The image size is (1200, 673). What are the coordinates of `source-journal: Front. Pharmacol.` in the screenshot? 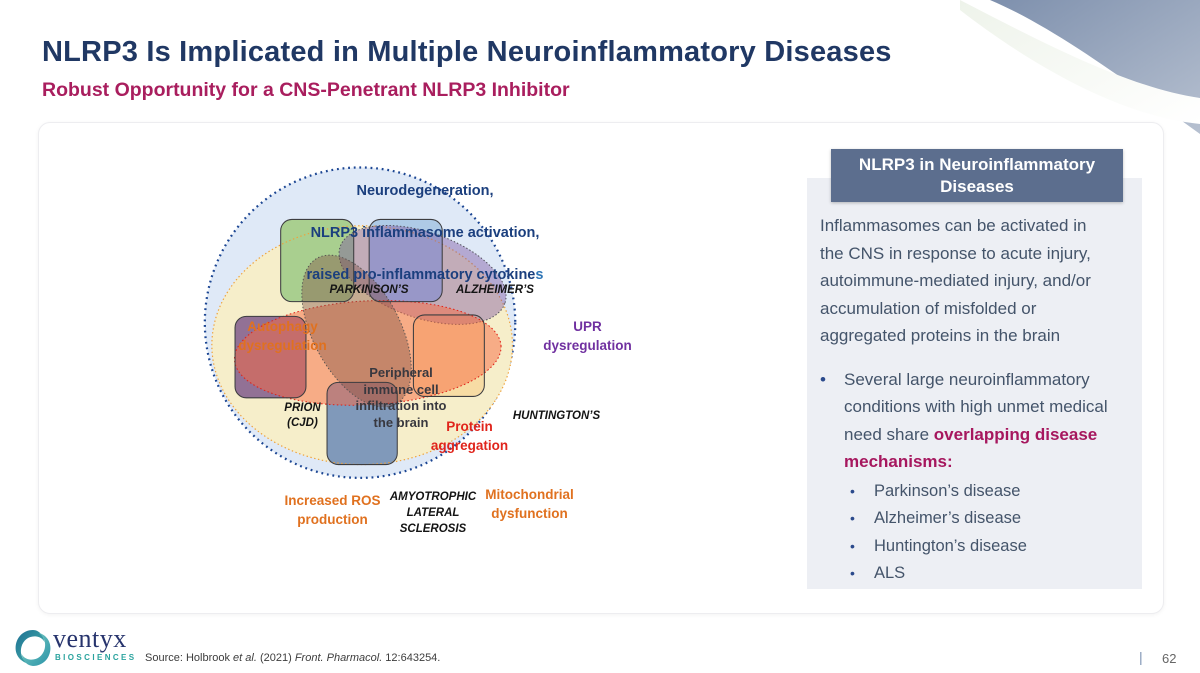 It's located at (338, 658).